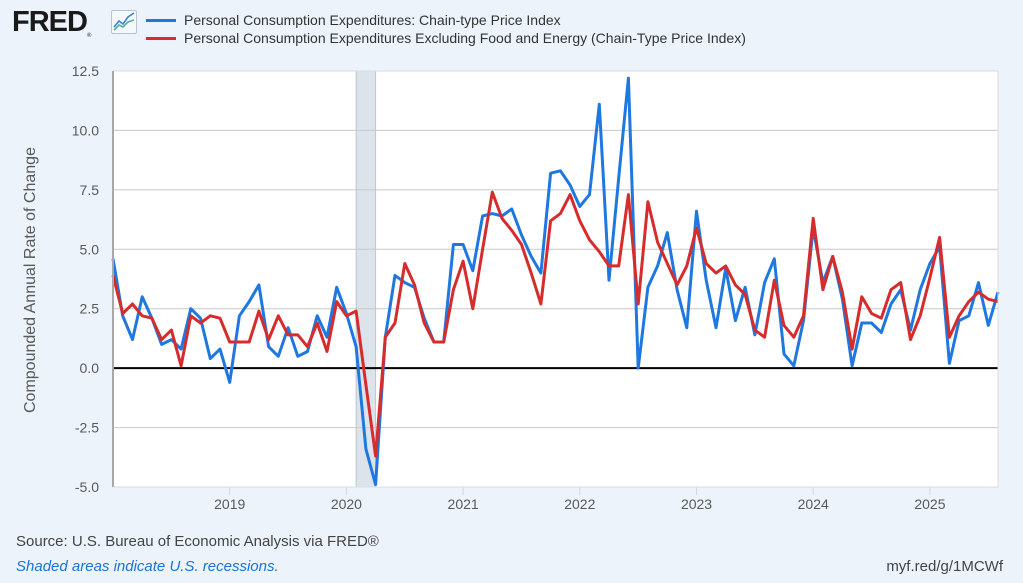  I want to click on line-chart-icon-graphic, so click(124, 21).